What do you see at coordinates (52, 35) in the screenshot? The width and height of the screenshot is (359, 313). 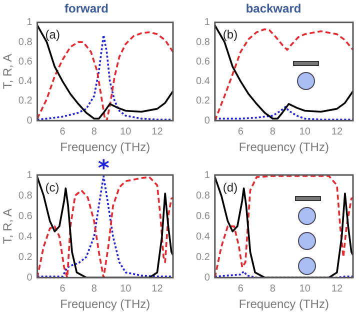 I see `annotation: (a)` at bounding box center [52, 35].